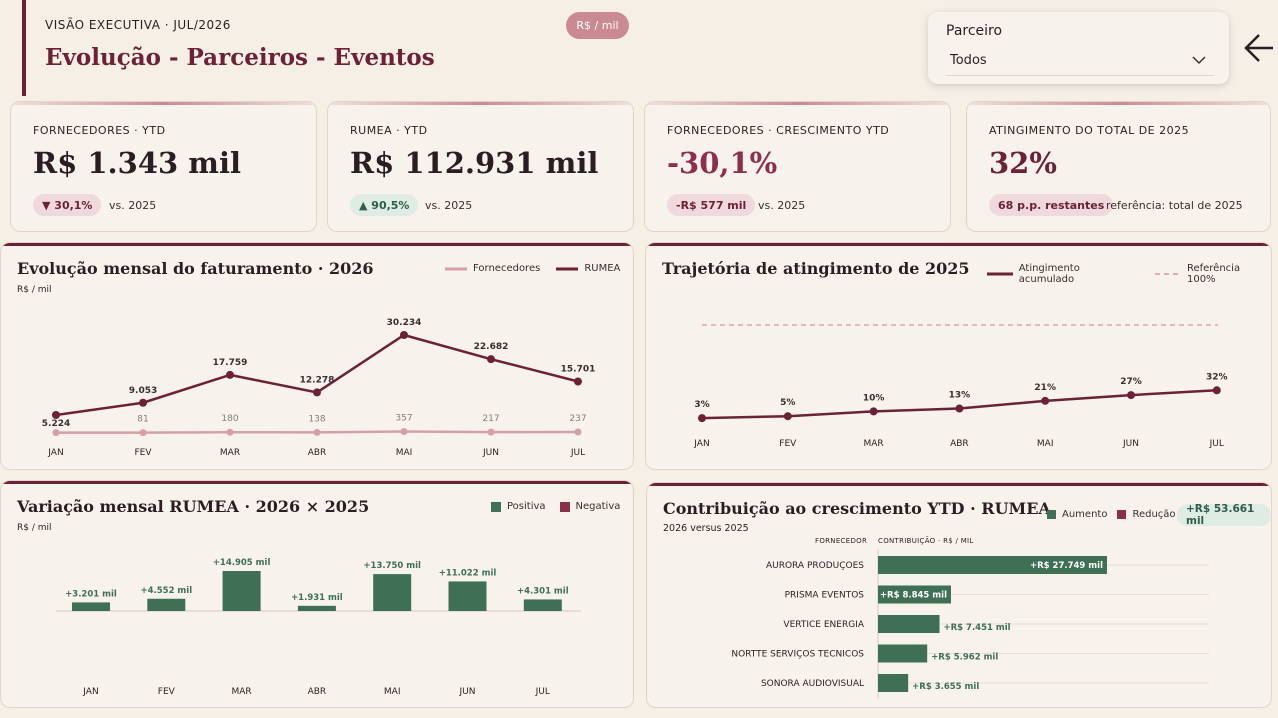 The width and height of the screenshot is (1278, 718). Describe the element at coordinates (91, 594) in the screenshot. I see `data-label-variation: +3.201 mil` at that location.